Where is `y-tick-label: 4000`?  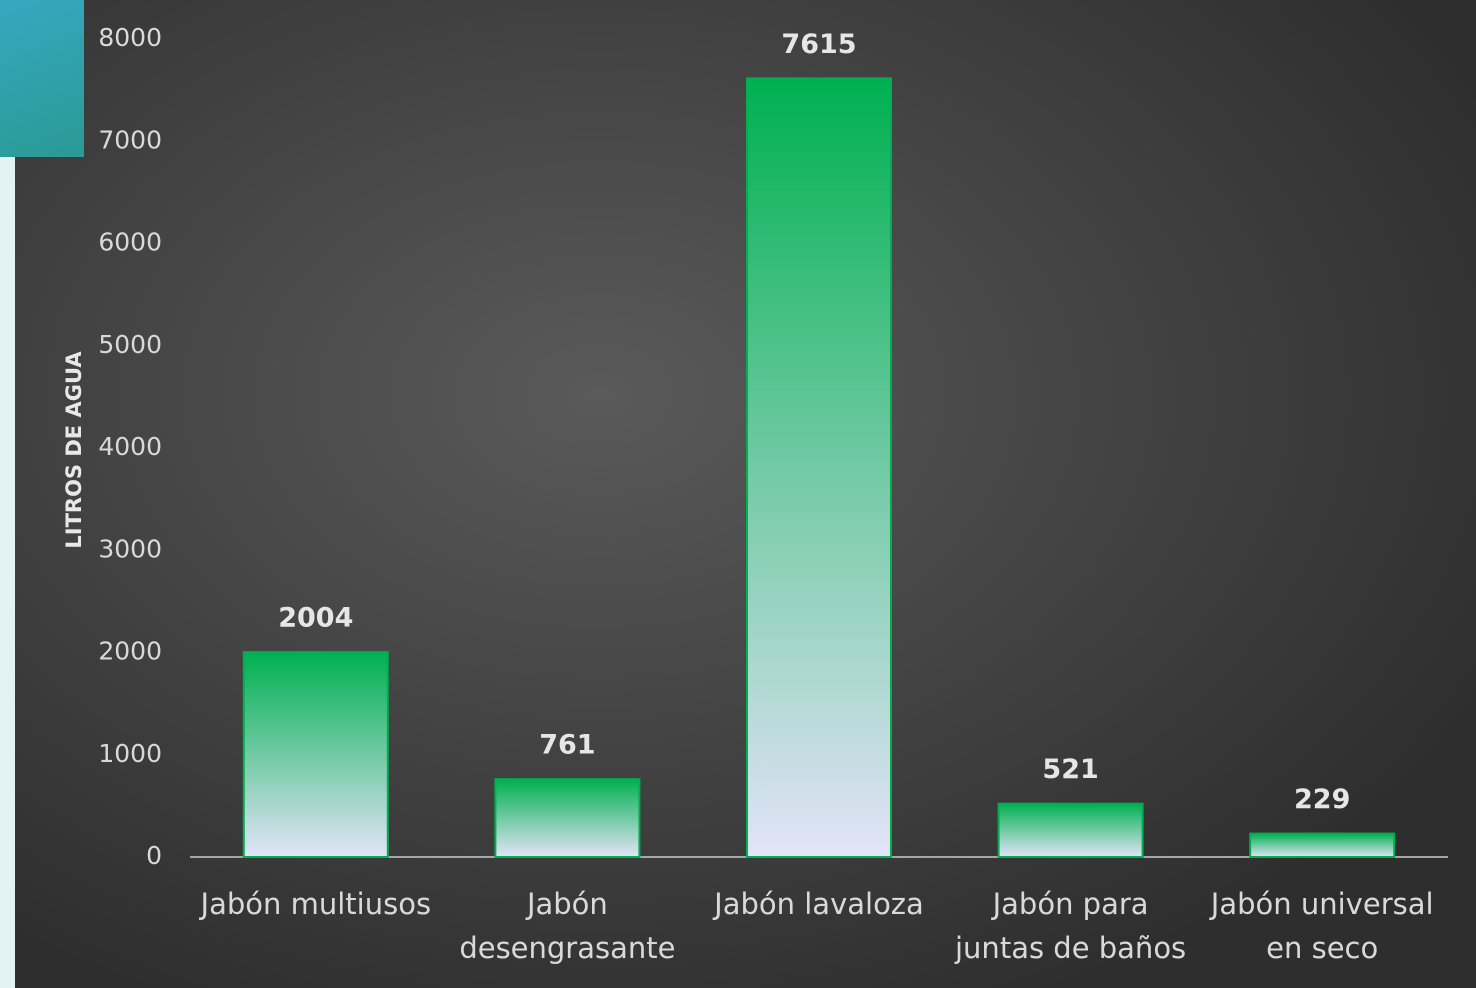 y-tick-label: 4000 is located at coordinates (130, 446).